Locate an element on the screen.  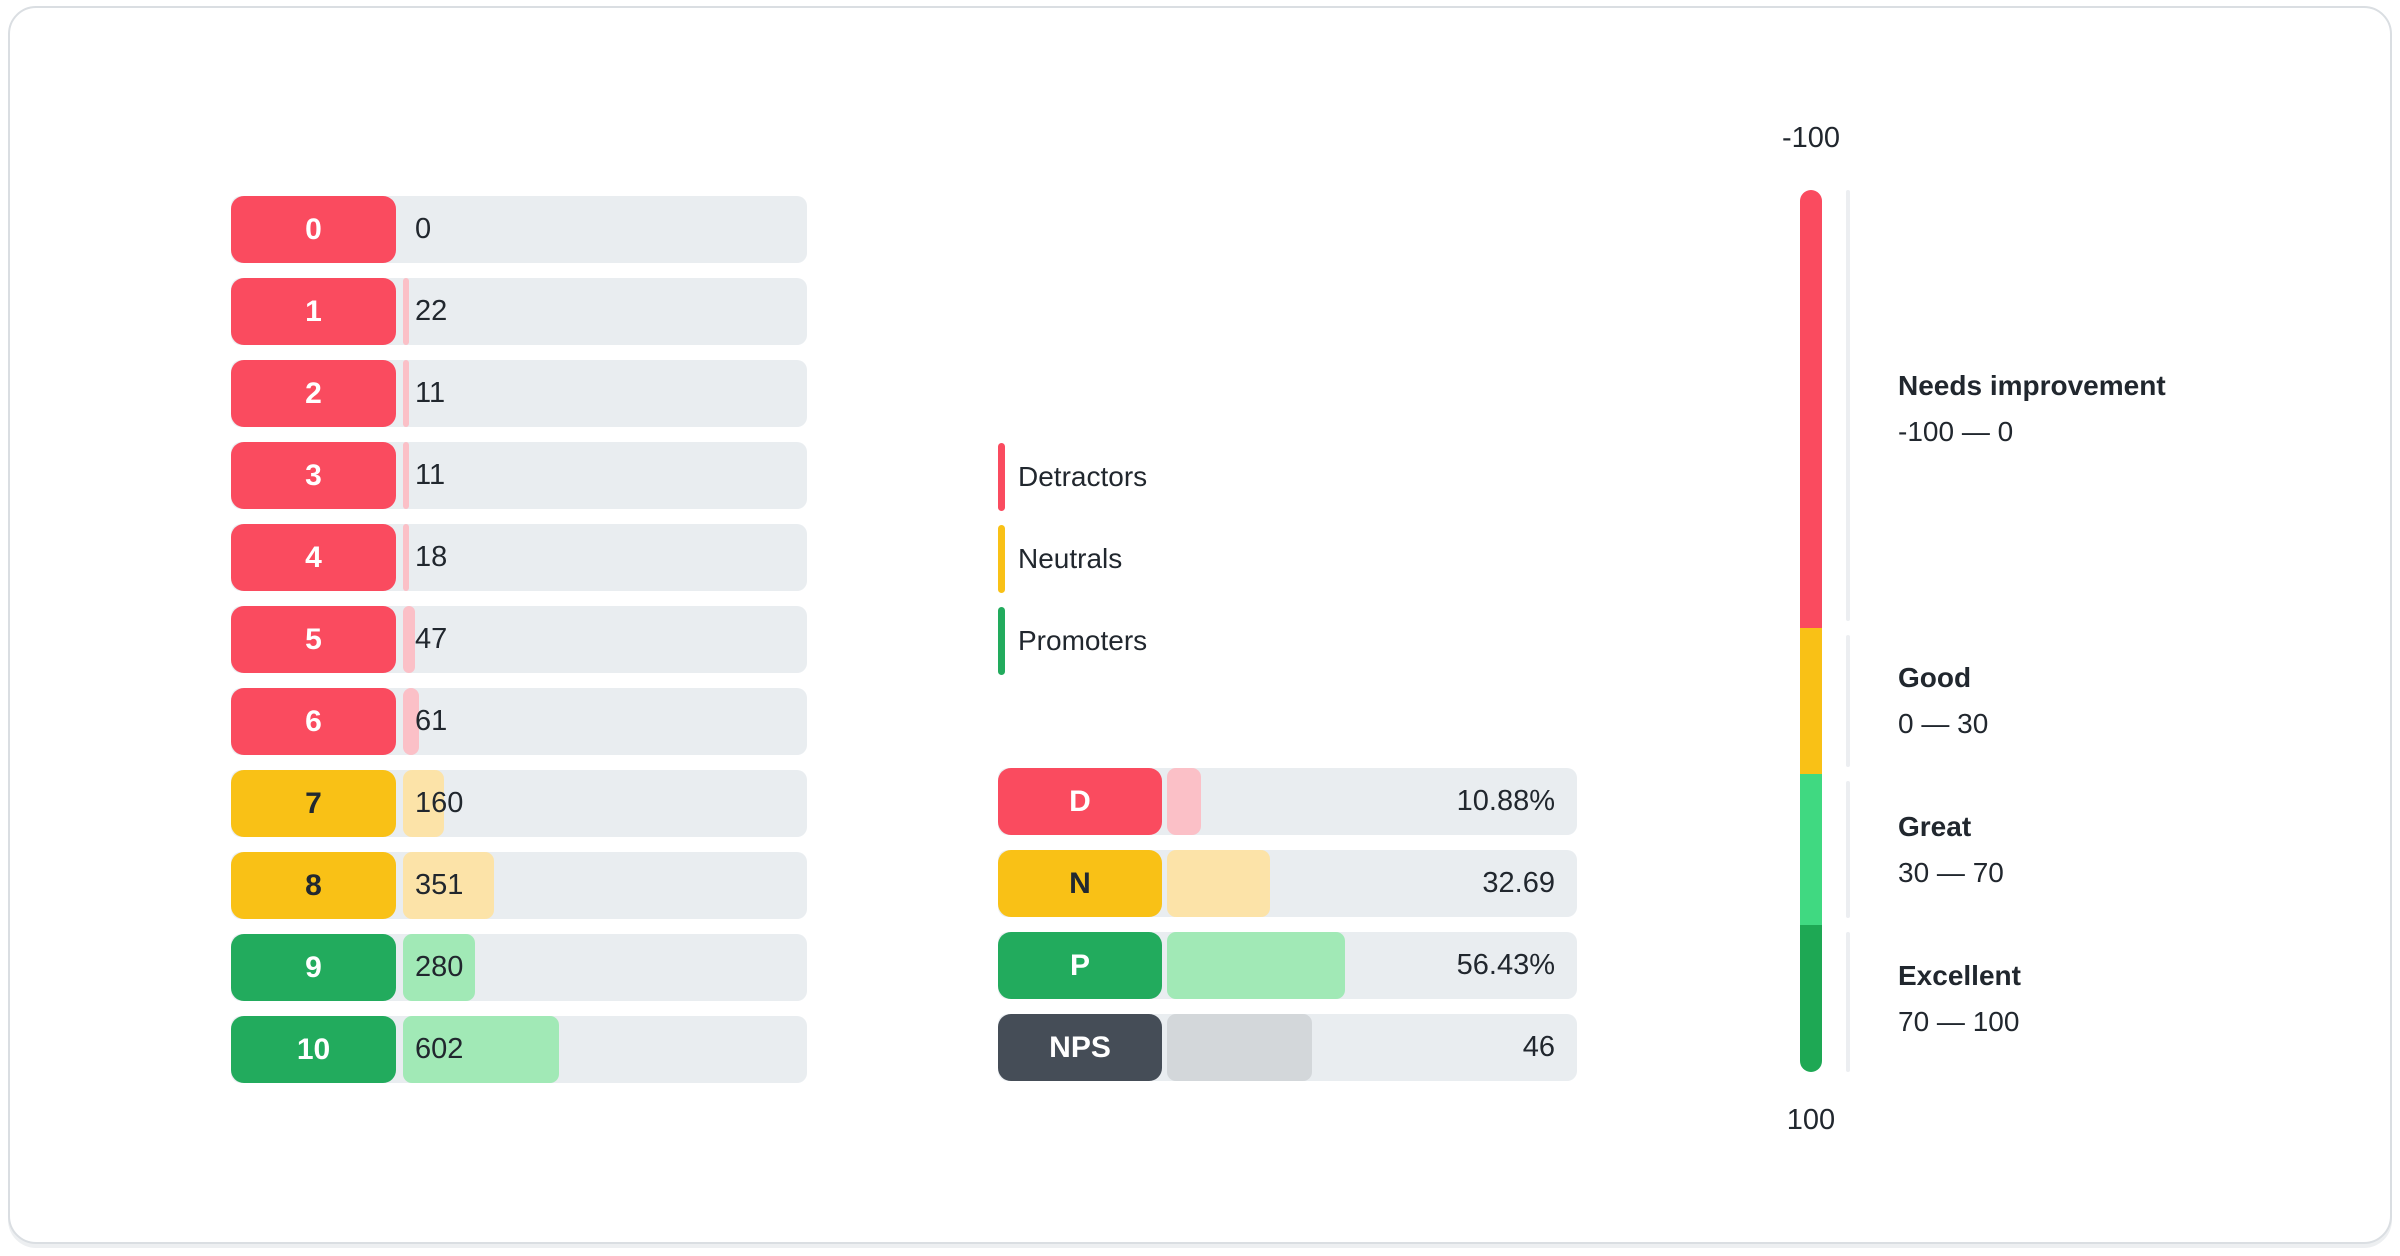
gauge-min-label: 100 is located at coordinates (1811, 1120).